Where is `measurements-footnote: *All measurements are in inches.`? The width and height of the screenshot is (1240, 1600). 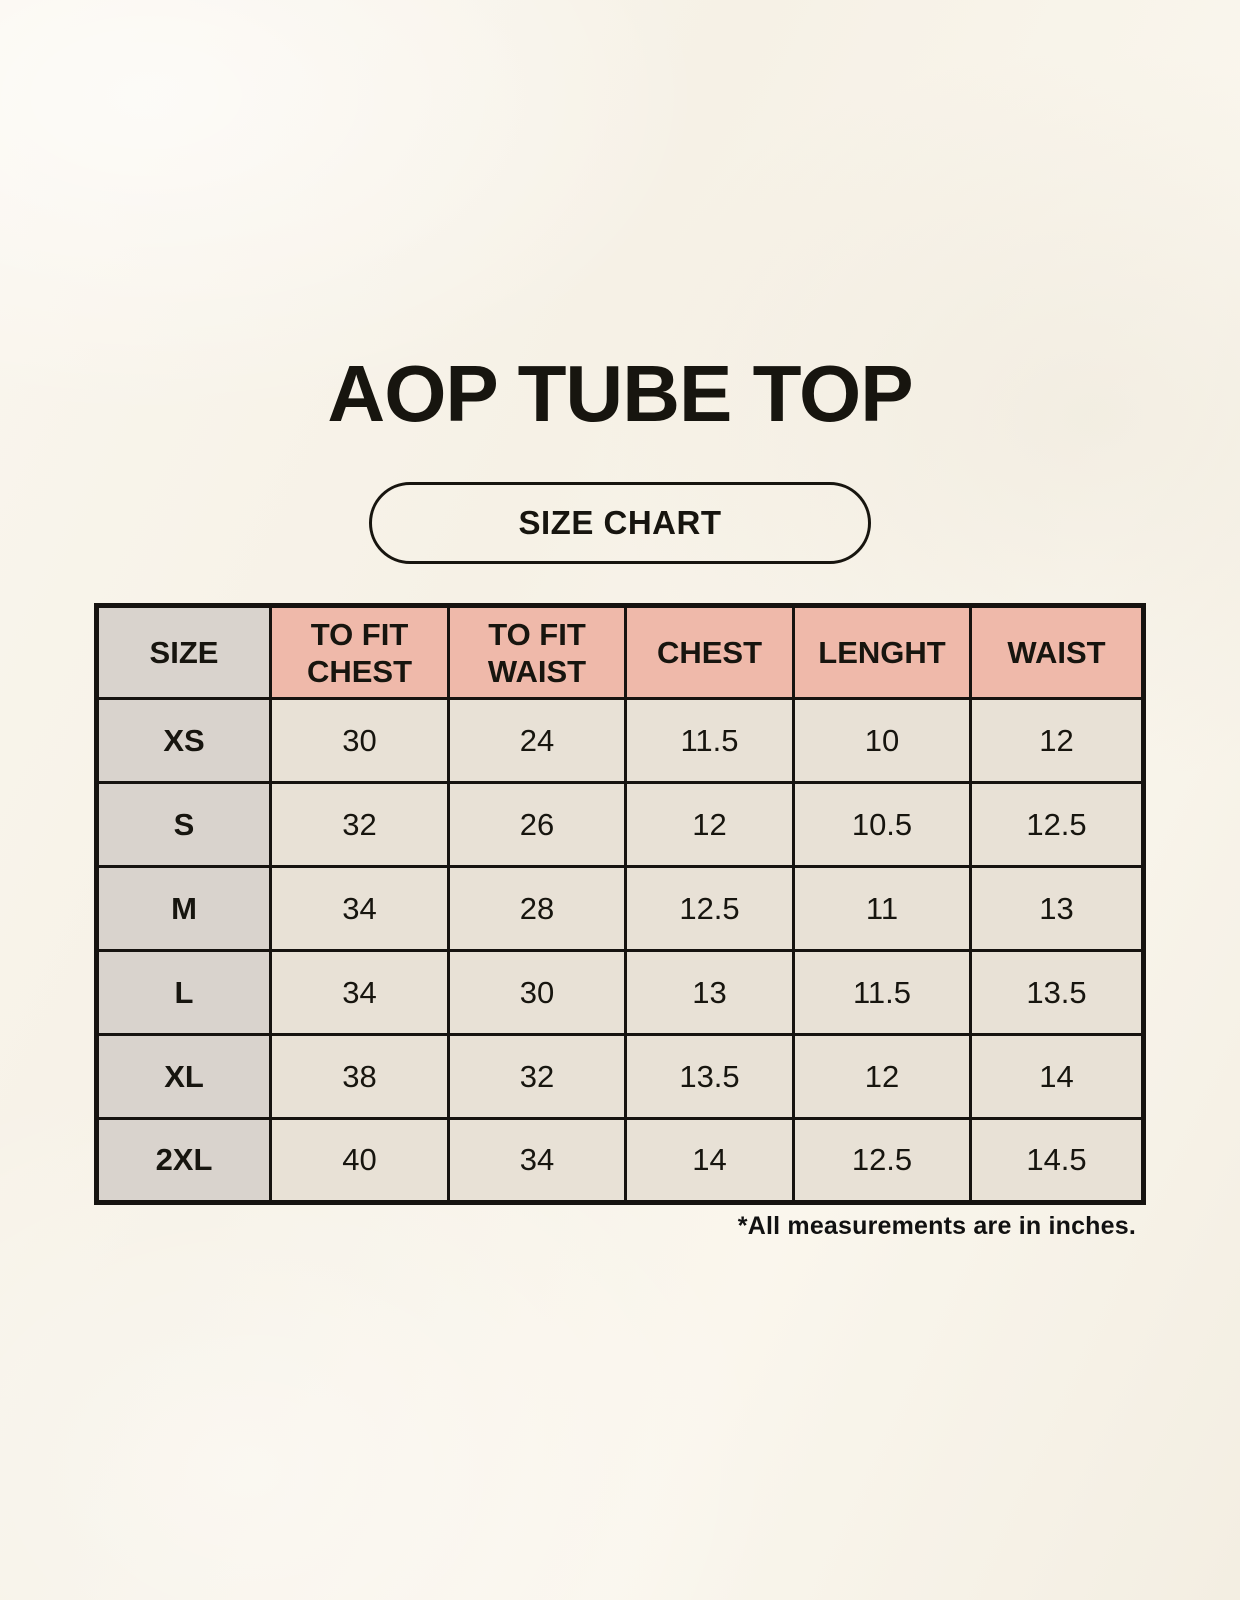 measurements-footnote: *All measurements are in inches. is located at coordinates (936, 1226).